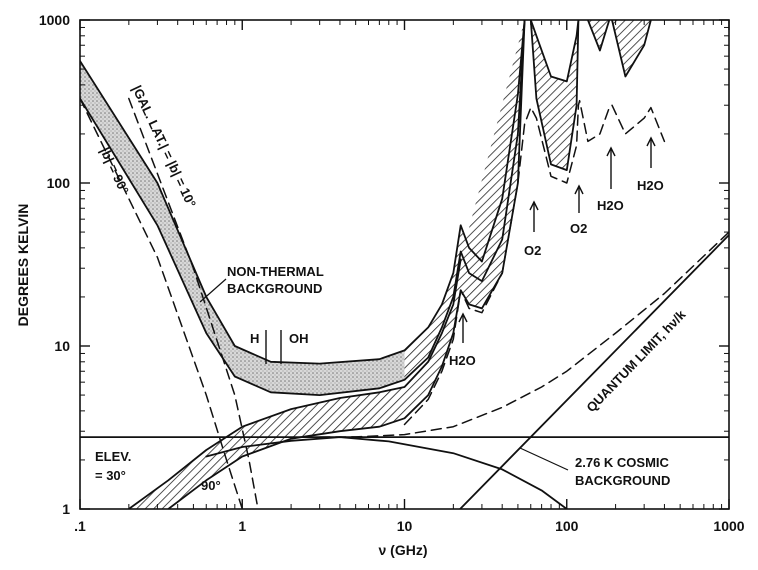 The height and width of the screenshot is (570, 758). What do you see at coordinates (54, 20) in the screenshot?
I see `y-tick-label: 1000` at bounding box center [54, 20].